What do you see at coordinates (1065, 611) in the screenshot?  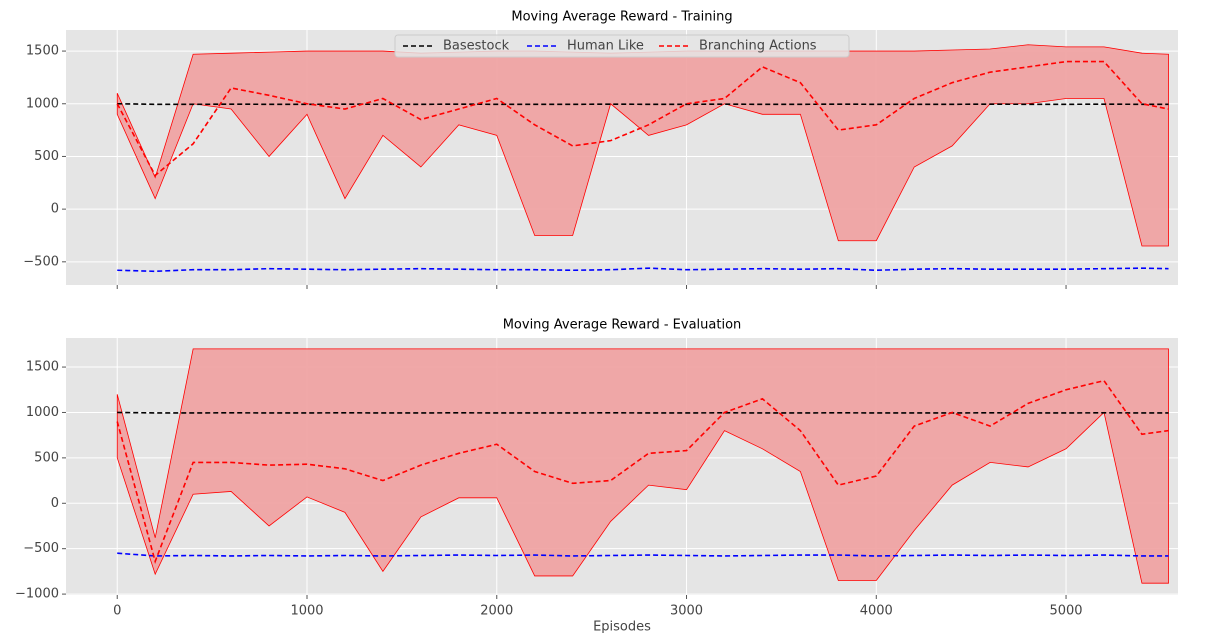 I see `x-tick-label: 5000` at bounding box center [1065, 611].